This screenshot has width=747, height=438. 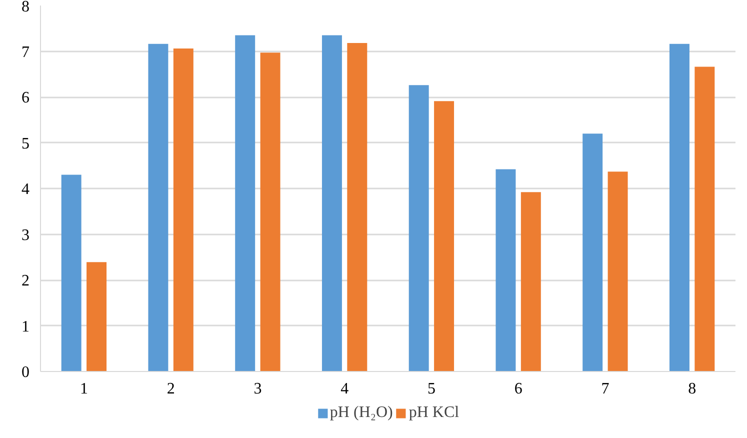 What do you see at coordinates (605, 389) in the screenshot?
I see `x-tick-label: 7` at bounding box center [605, 389].